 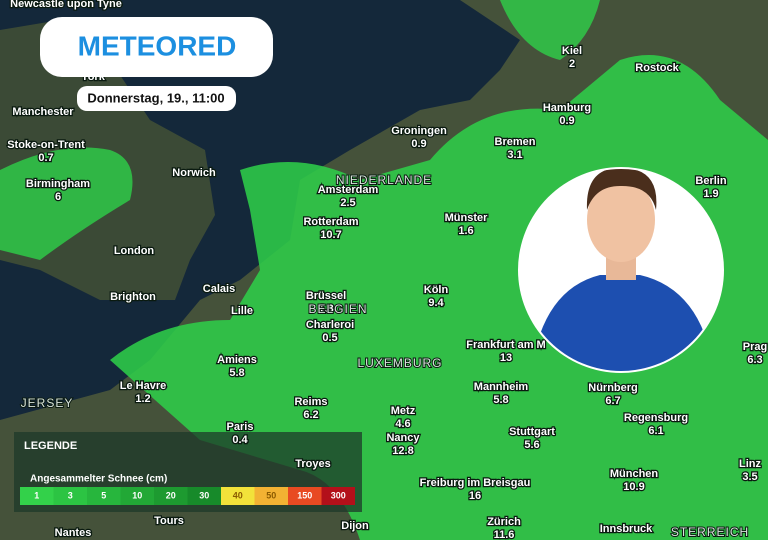 I want to click on place-name: Nantes, so click(x=73, y=533).